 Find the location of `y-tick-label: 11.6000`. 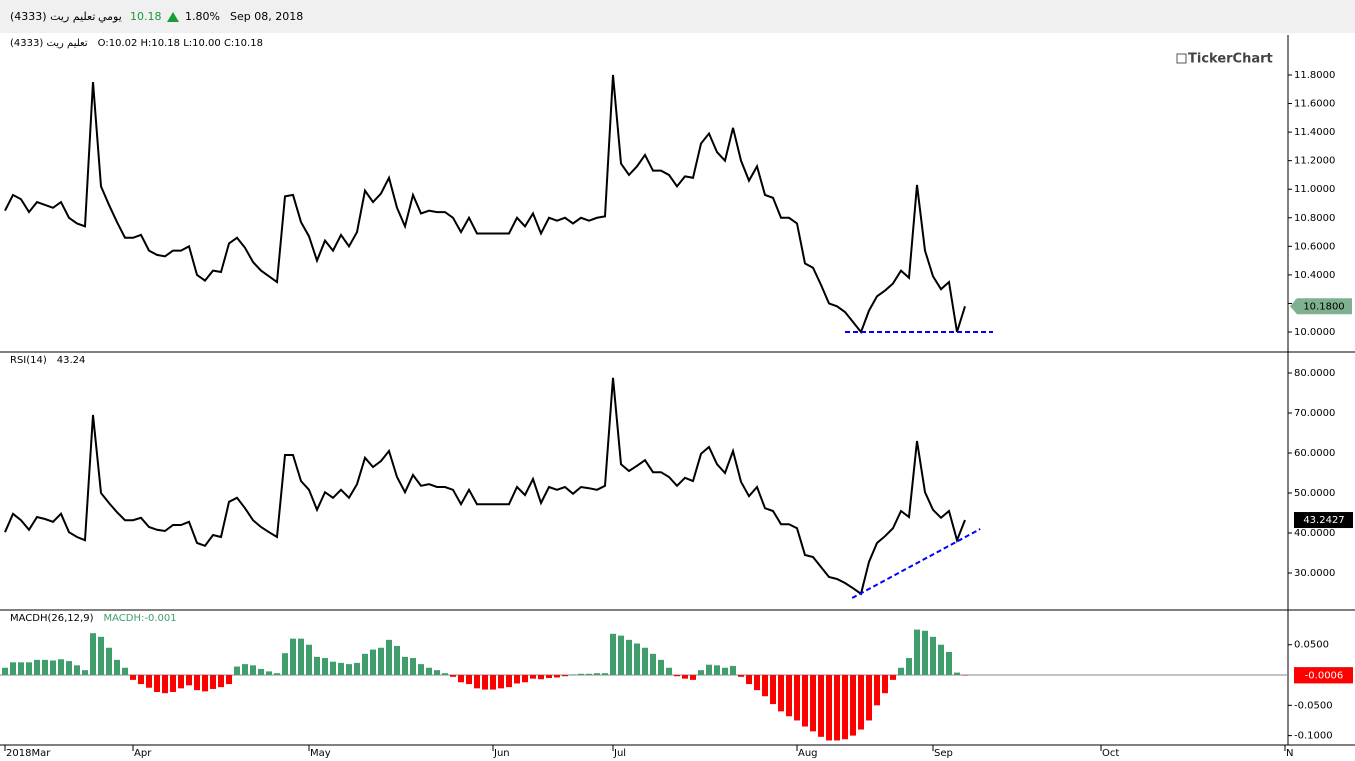

y-tick-label: 11.6000 is located at coordinates (1314, 104).